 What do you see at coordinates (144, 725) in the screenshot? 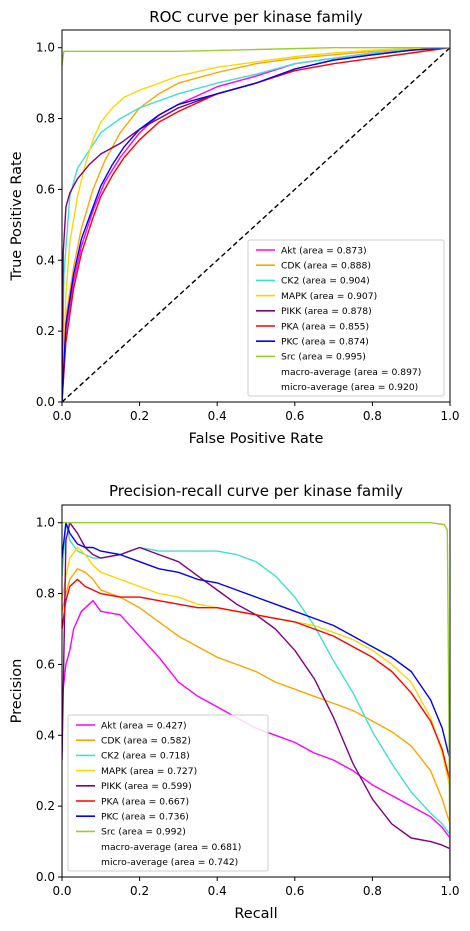
I see `legend-entry: Akt (area = 0.427)` at bounding box center [144, 725].